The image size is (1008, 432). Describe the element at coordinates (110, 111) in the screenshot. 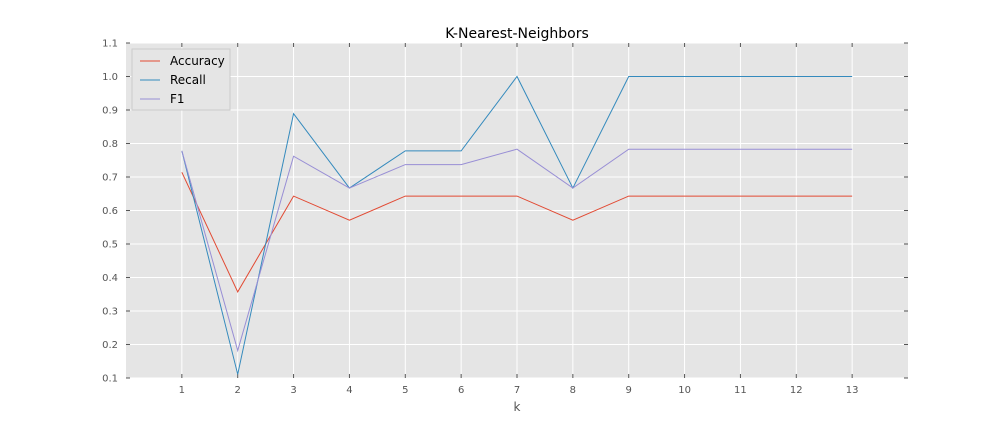

I see `y-tick-label: 0.9` at that location.